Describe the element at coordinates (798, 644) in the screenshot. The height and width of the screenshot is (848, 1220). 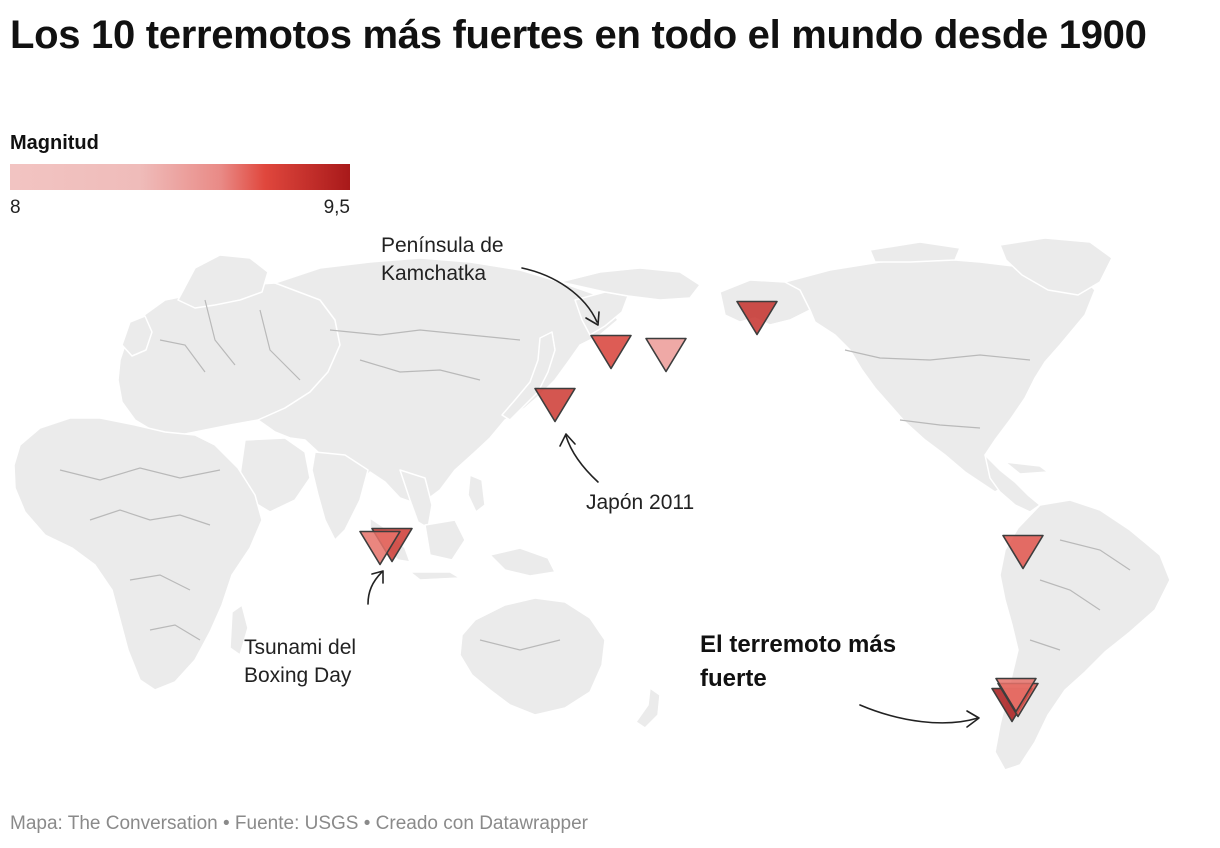
I see `annotation-strongest-line-1: El terremoto más` at that location.